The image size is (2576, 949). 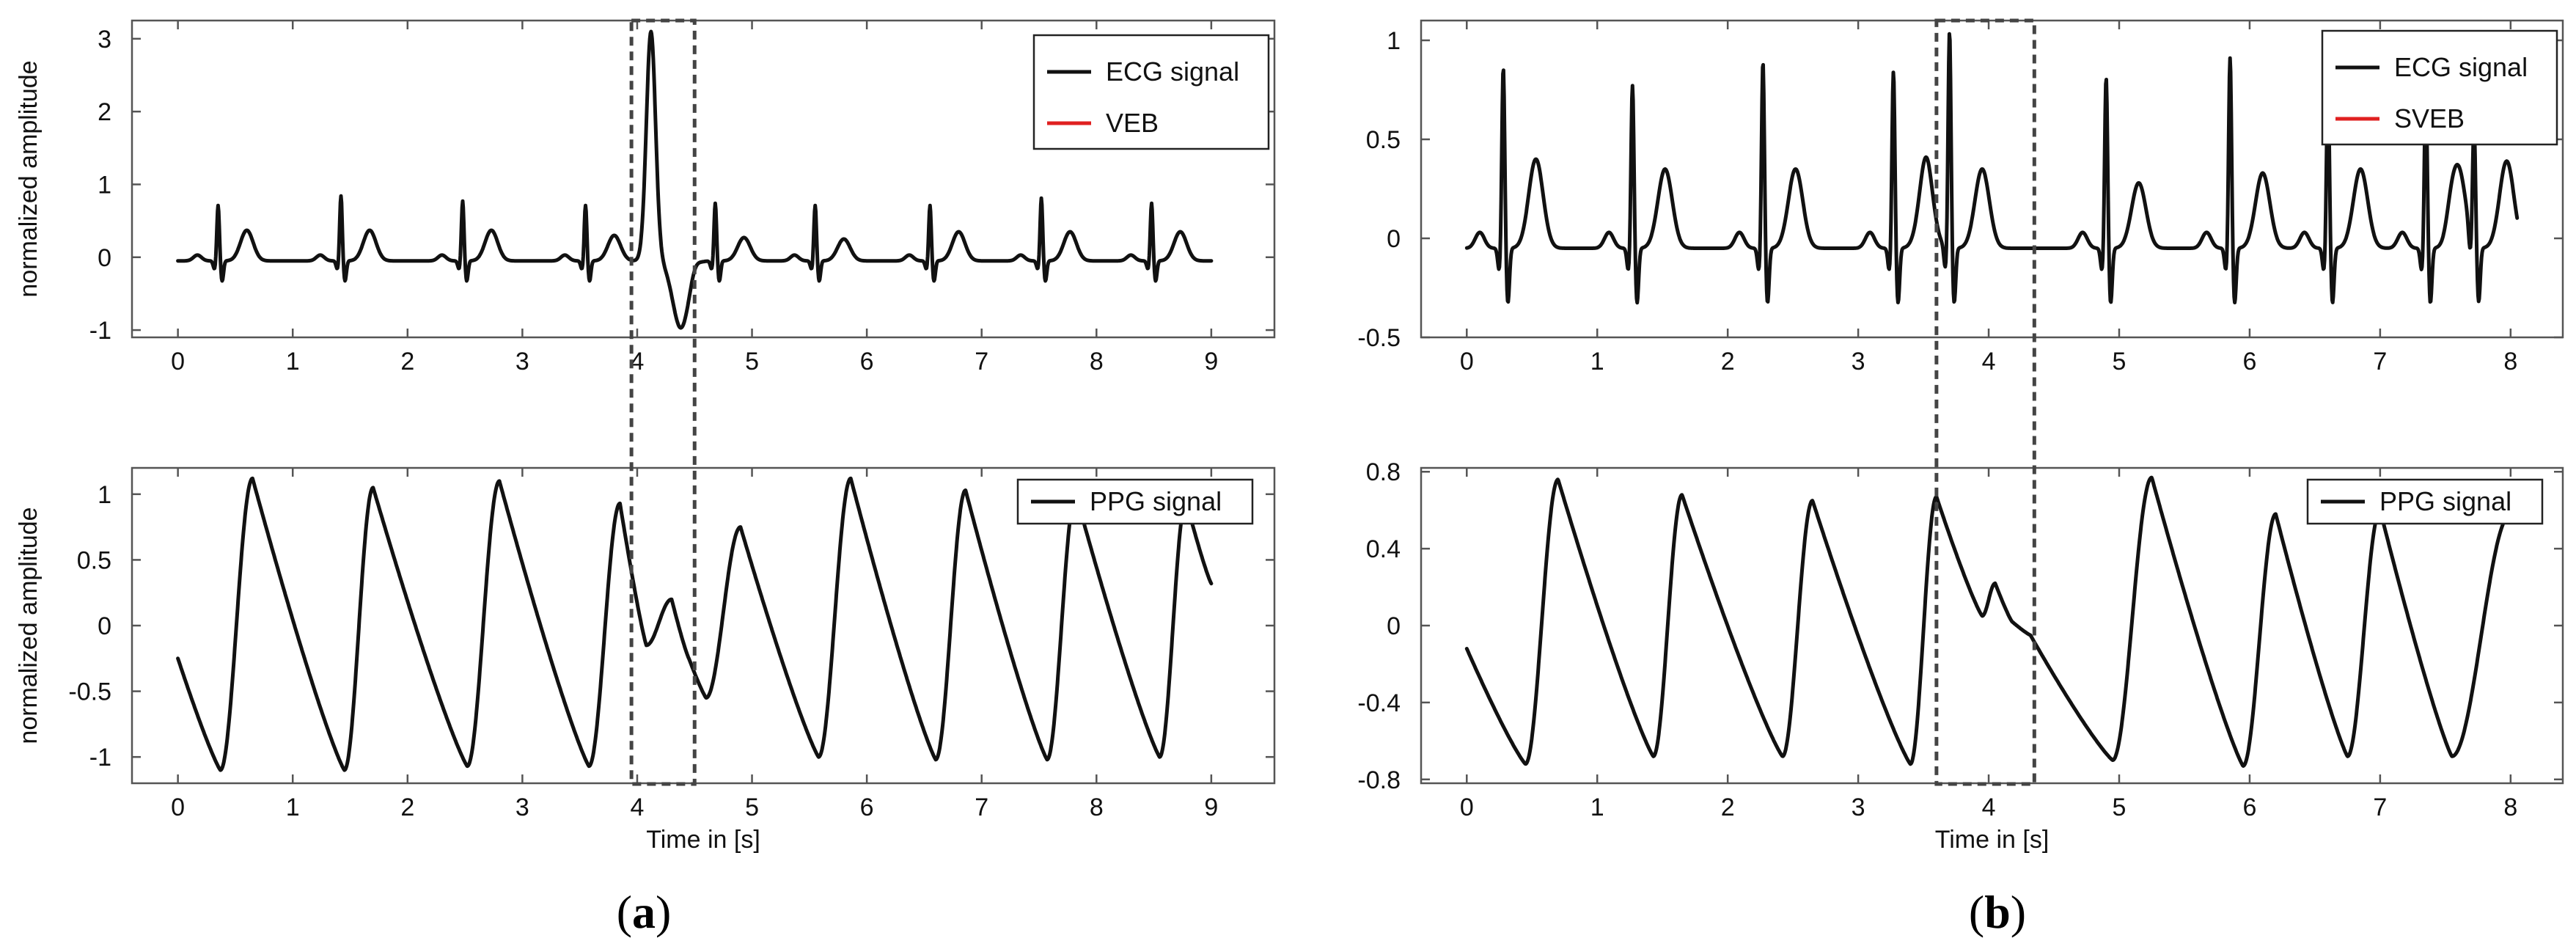 What do you see at coordinates (105, 40) in the screenshot?
I see `y-tick-label: 3` at bounding box center [105, 40].